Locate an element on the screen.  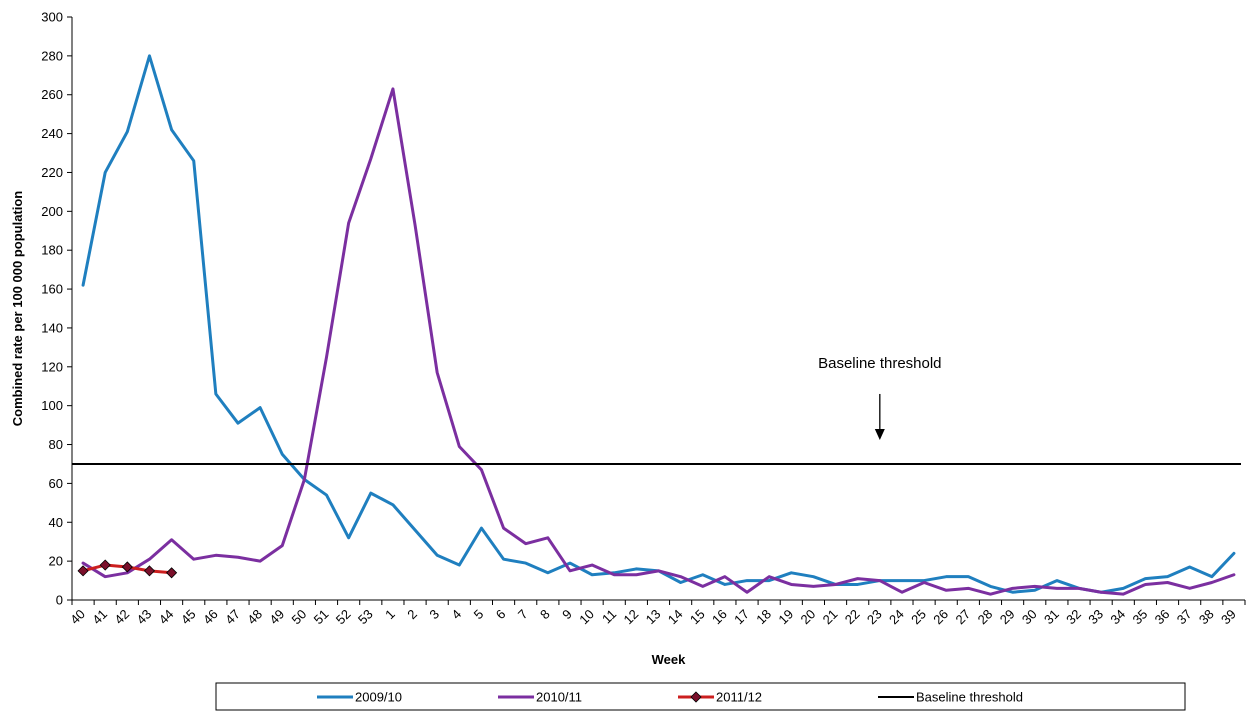
x-tick-label: 17 is located at coordinates (741, 616).